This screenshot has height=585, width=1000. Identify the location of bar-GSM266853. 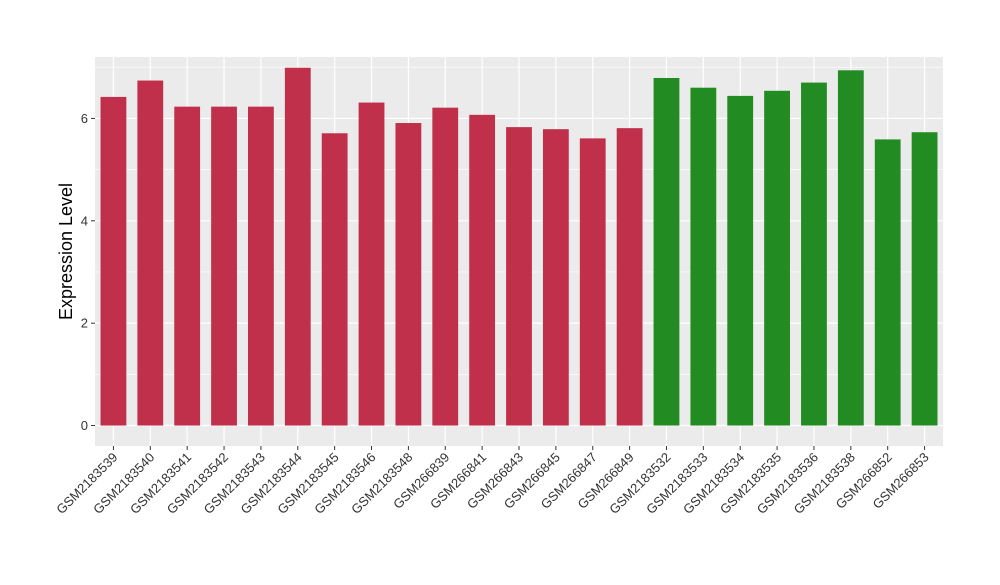
(924, 279).